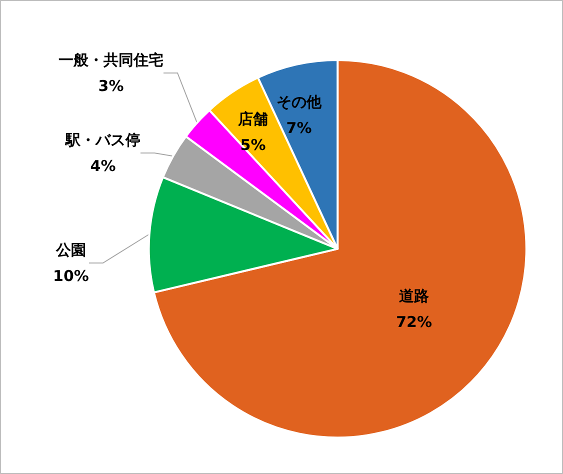  What do you see at coordinates (252, 119) in the screenshot?
I see `slice-label: 店舗` at bounding box center [252, 119].